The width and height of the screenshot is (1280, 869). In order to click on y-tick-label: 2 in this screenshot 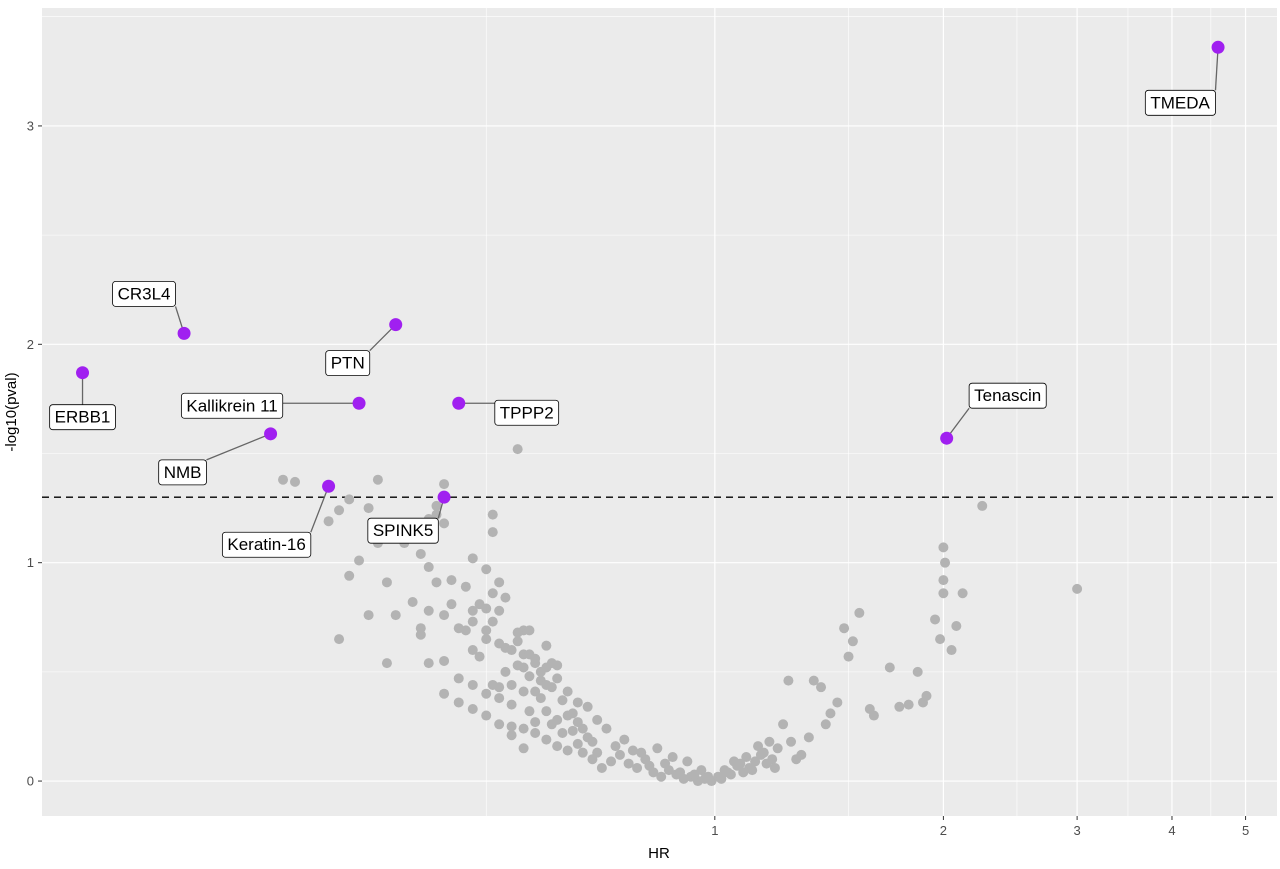, I will do `click(30, 344)`.